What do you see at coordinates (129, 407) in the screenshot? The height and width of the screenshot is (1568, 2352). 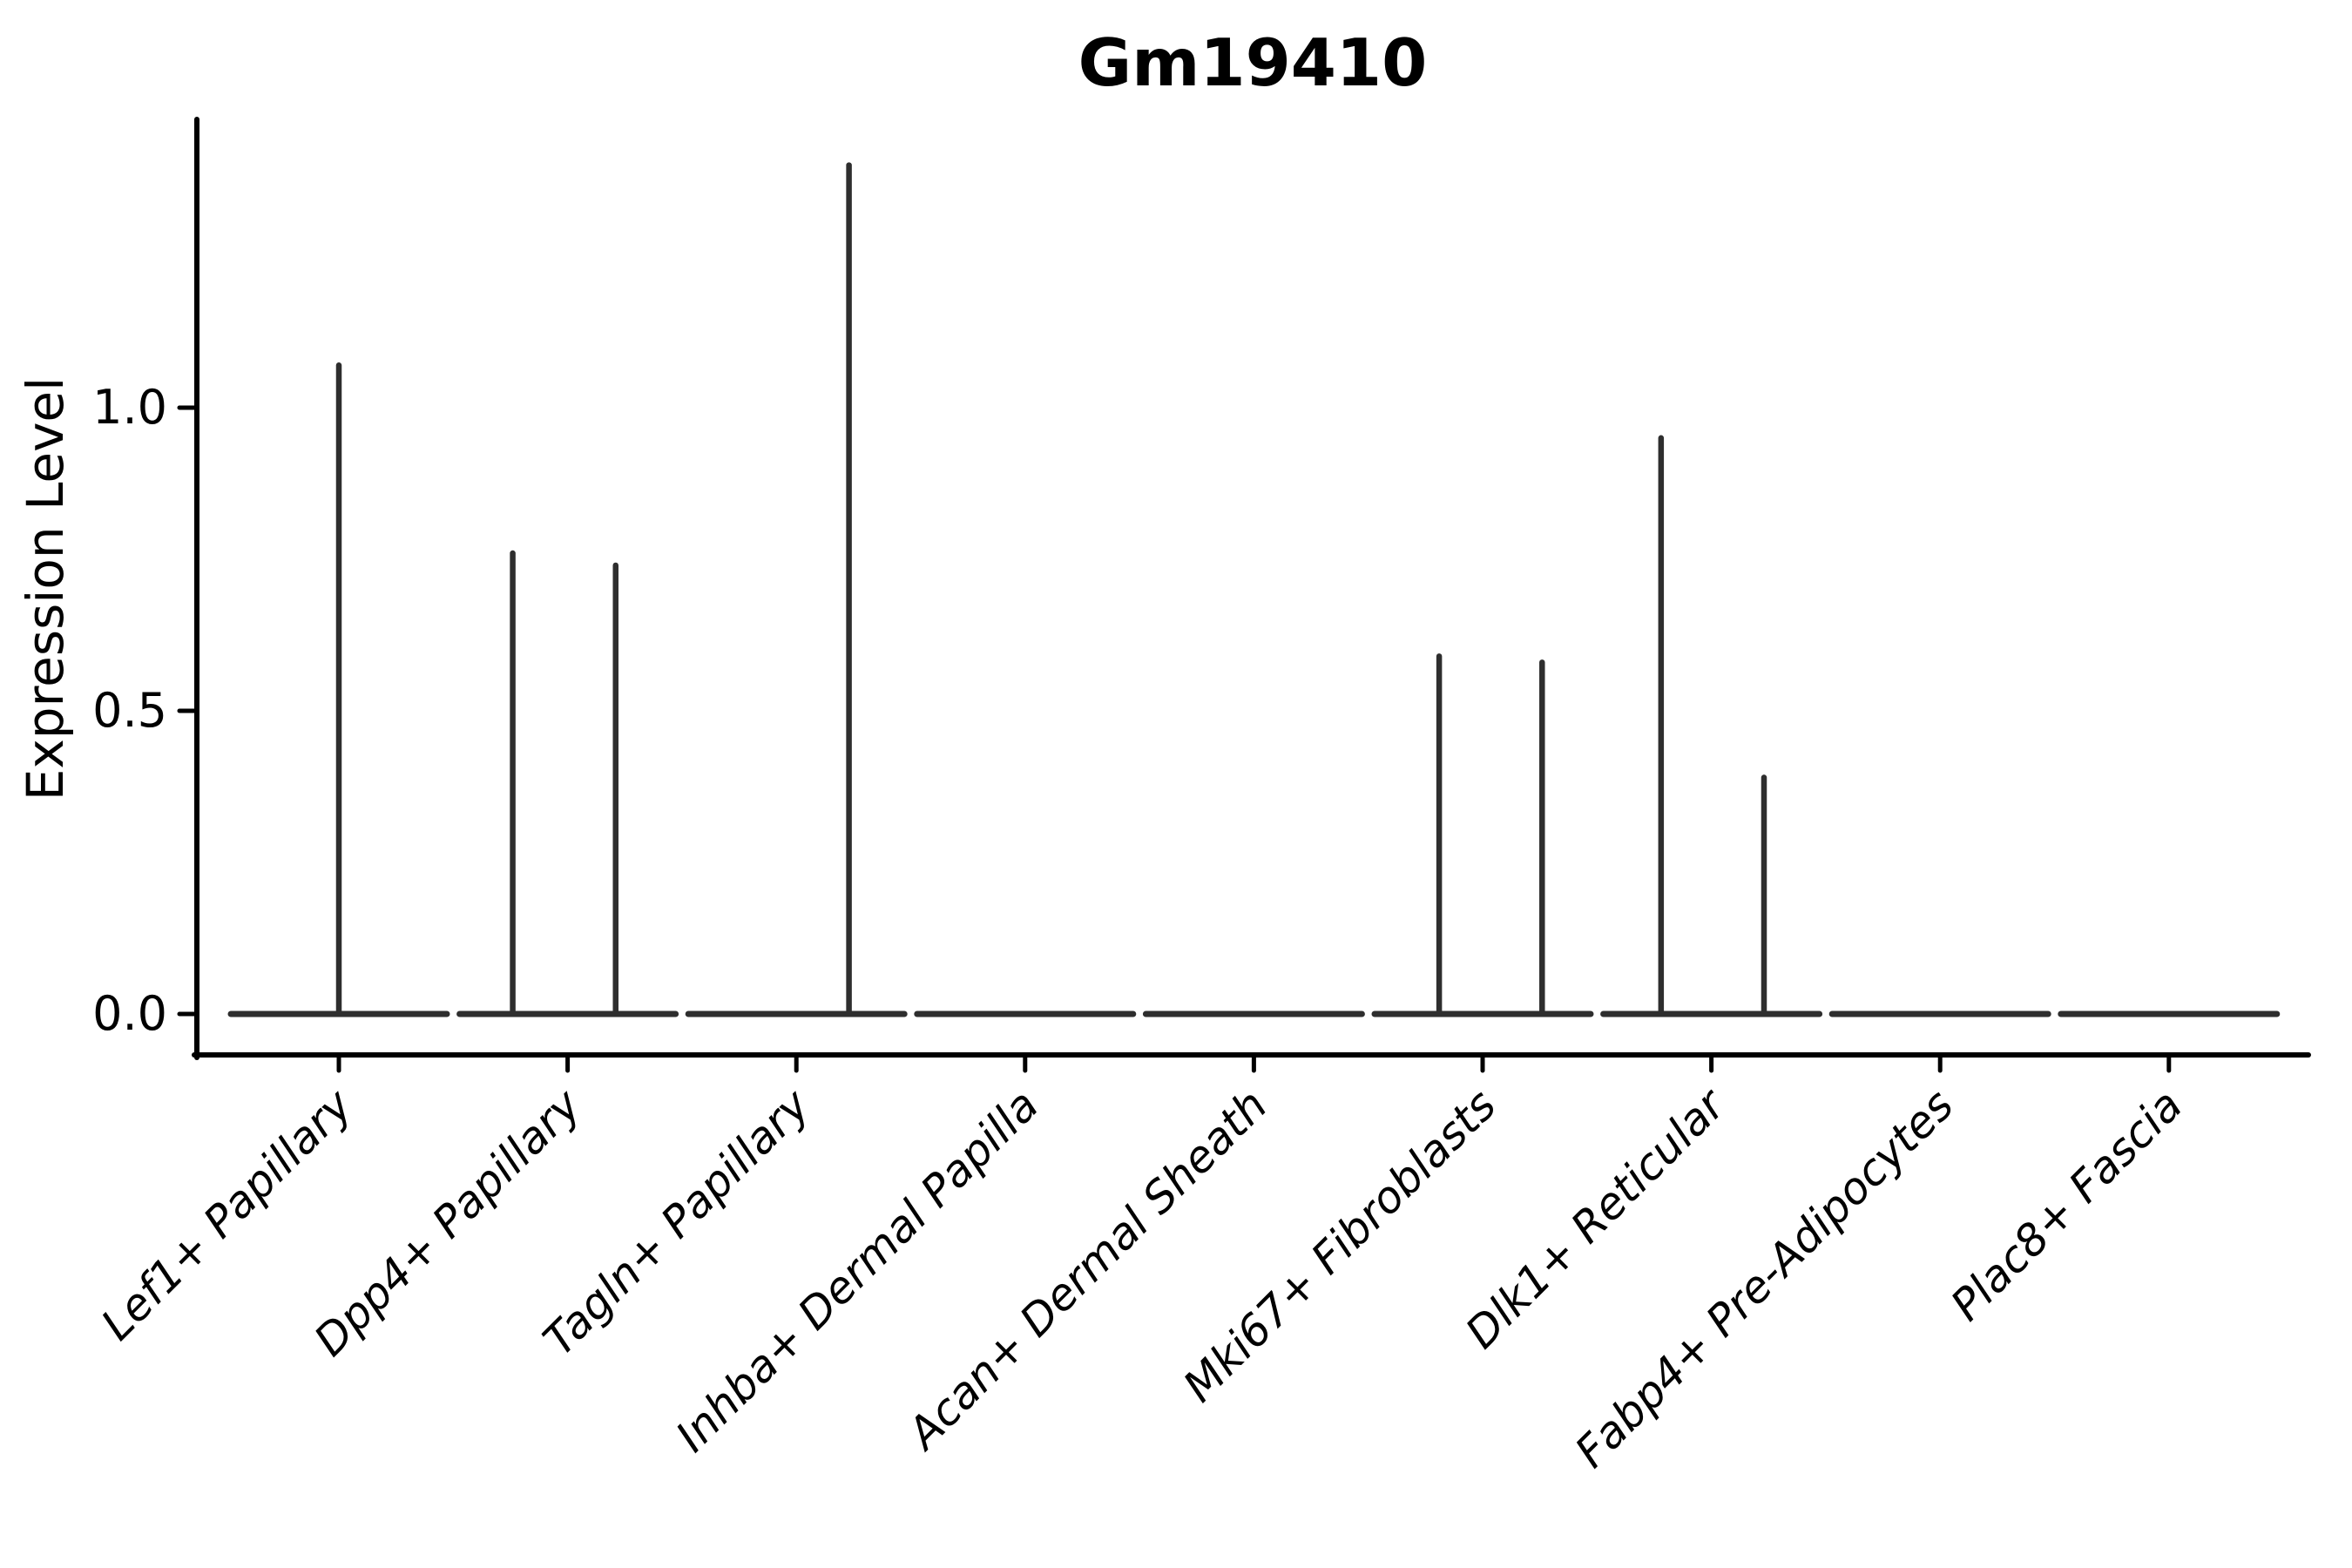 I see `y-tick-label: 1.0` at bounding box center [129, 407].